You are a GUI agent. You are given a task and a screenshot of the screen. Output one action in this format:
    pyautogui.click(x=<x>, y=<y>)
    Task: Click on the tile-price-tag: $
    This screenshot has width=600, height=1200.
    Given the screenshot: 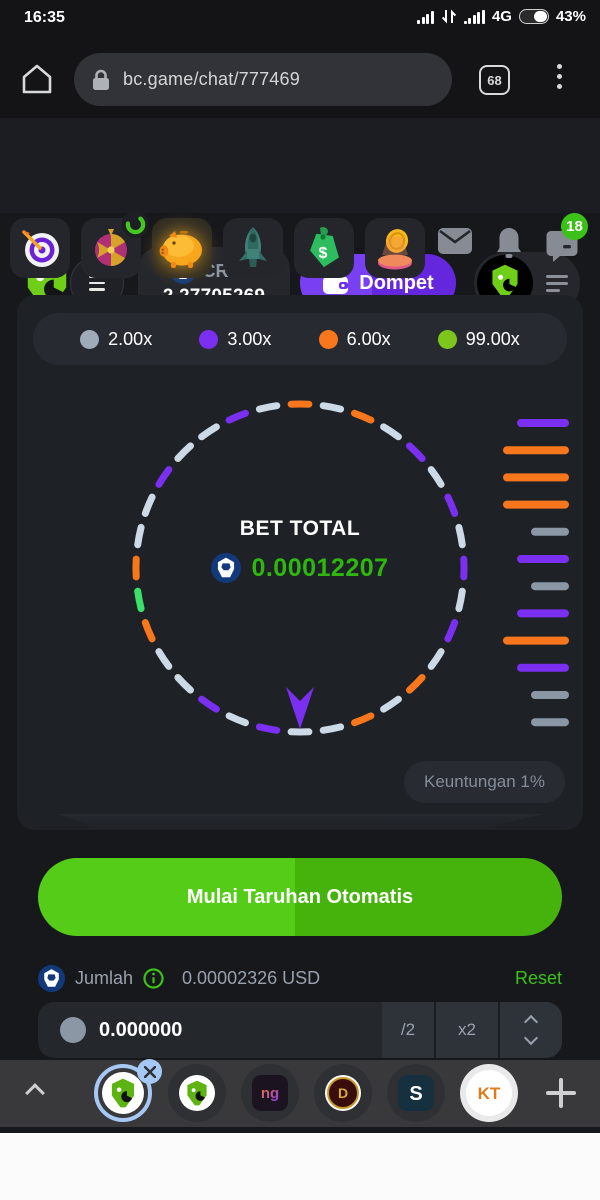 What is the action you would take?
    pyautogui.click(x=324, y=248)
    